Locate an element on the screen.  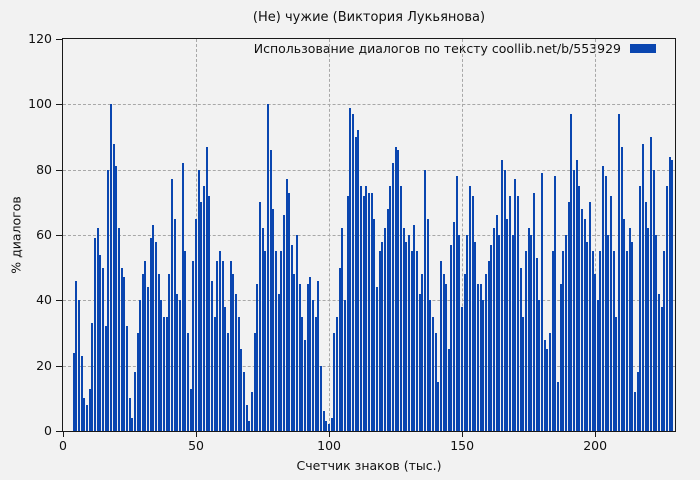
y-tick-label: 40 is located at coordinates (44, 300).